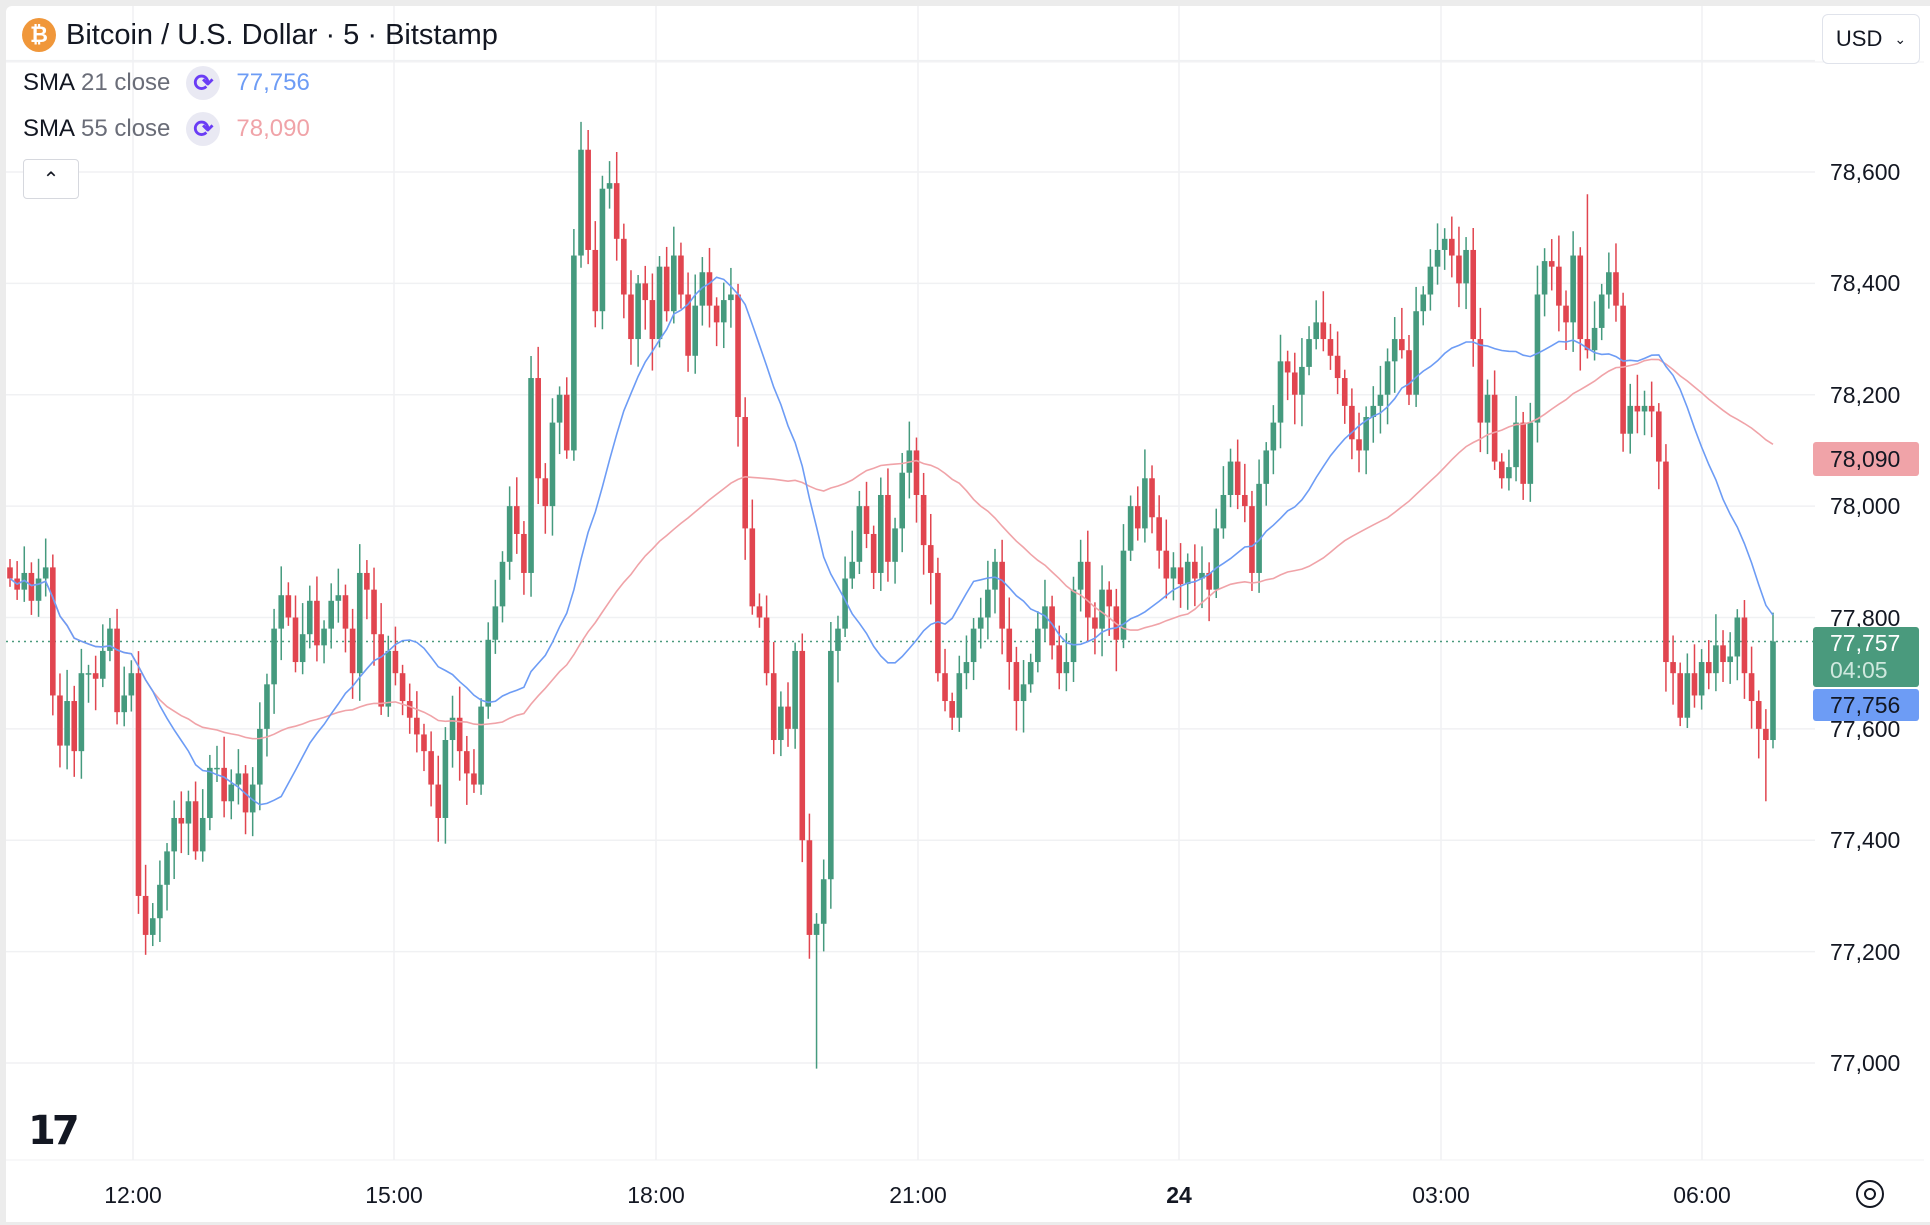 The width and height of the screenshot is (1930, 1225). Describe the element at coordinates (1865, 617) in the screenshot. I see `price-axis-label: 77,800` at that location.